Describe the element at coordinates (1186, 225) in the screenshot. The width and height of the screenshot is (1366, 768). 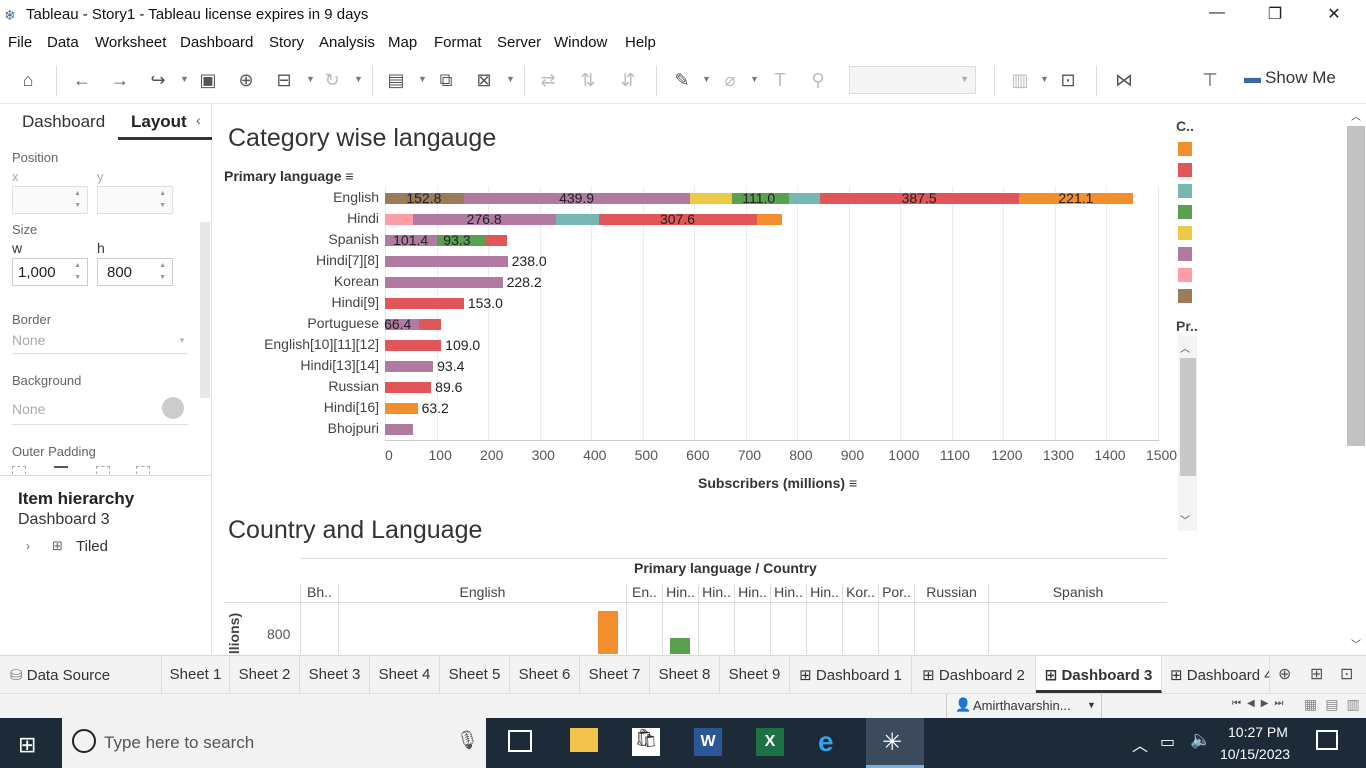
I see `color-legend` at that location.